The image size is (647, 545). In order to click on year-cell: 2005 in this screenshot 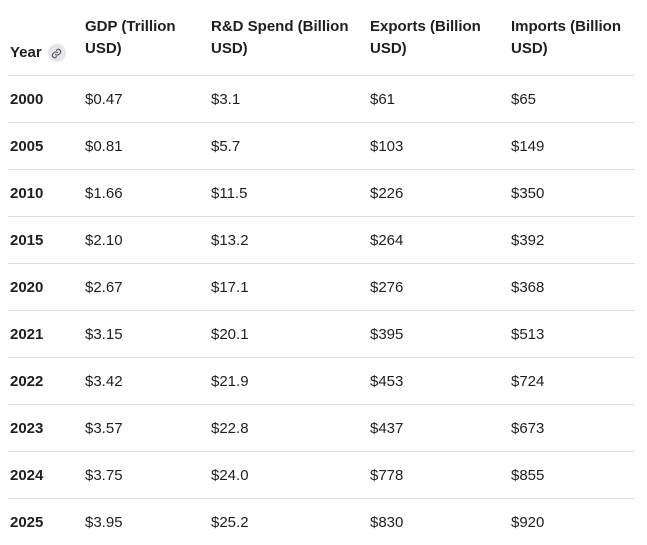, I will do `click(45, 146)`.